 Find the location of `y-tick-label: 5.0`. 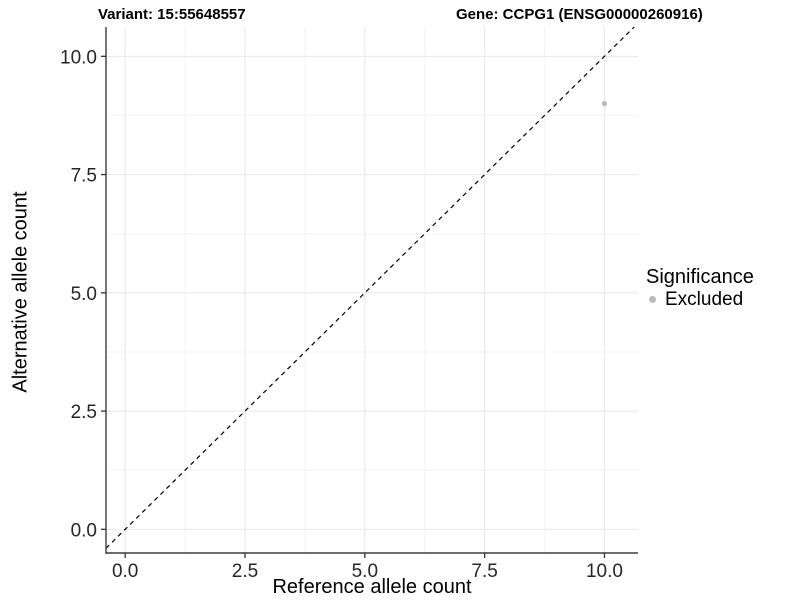

y-tick-label: 5.0 is located at coordinates (84, 294).